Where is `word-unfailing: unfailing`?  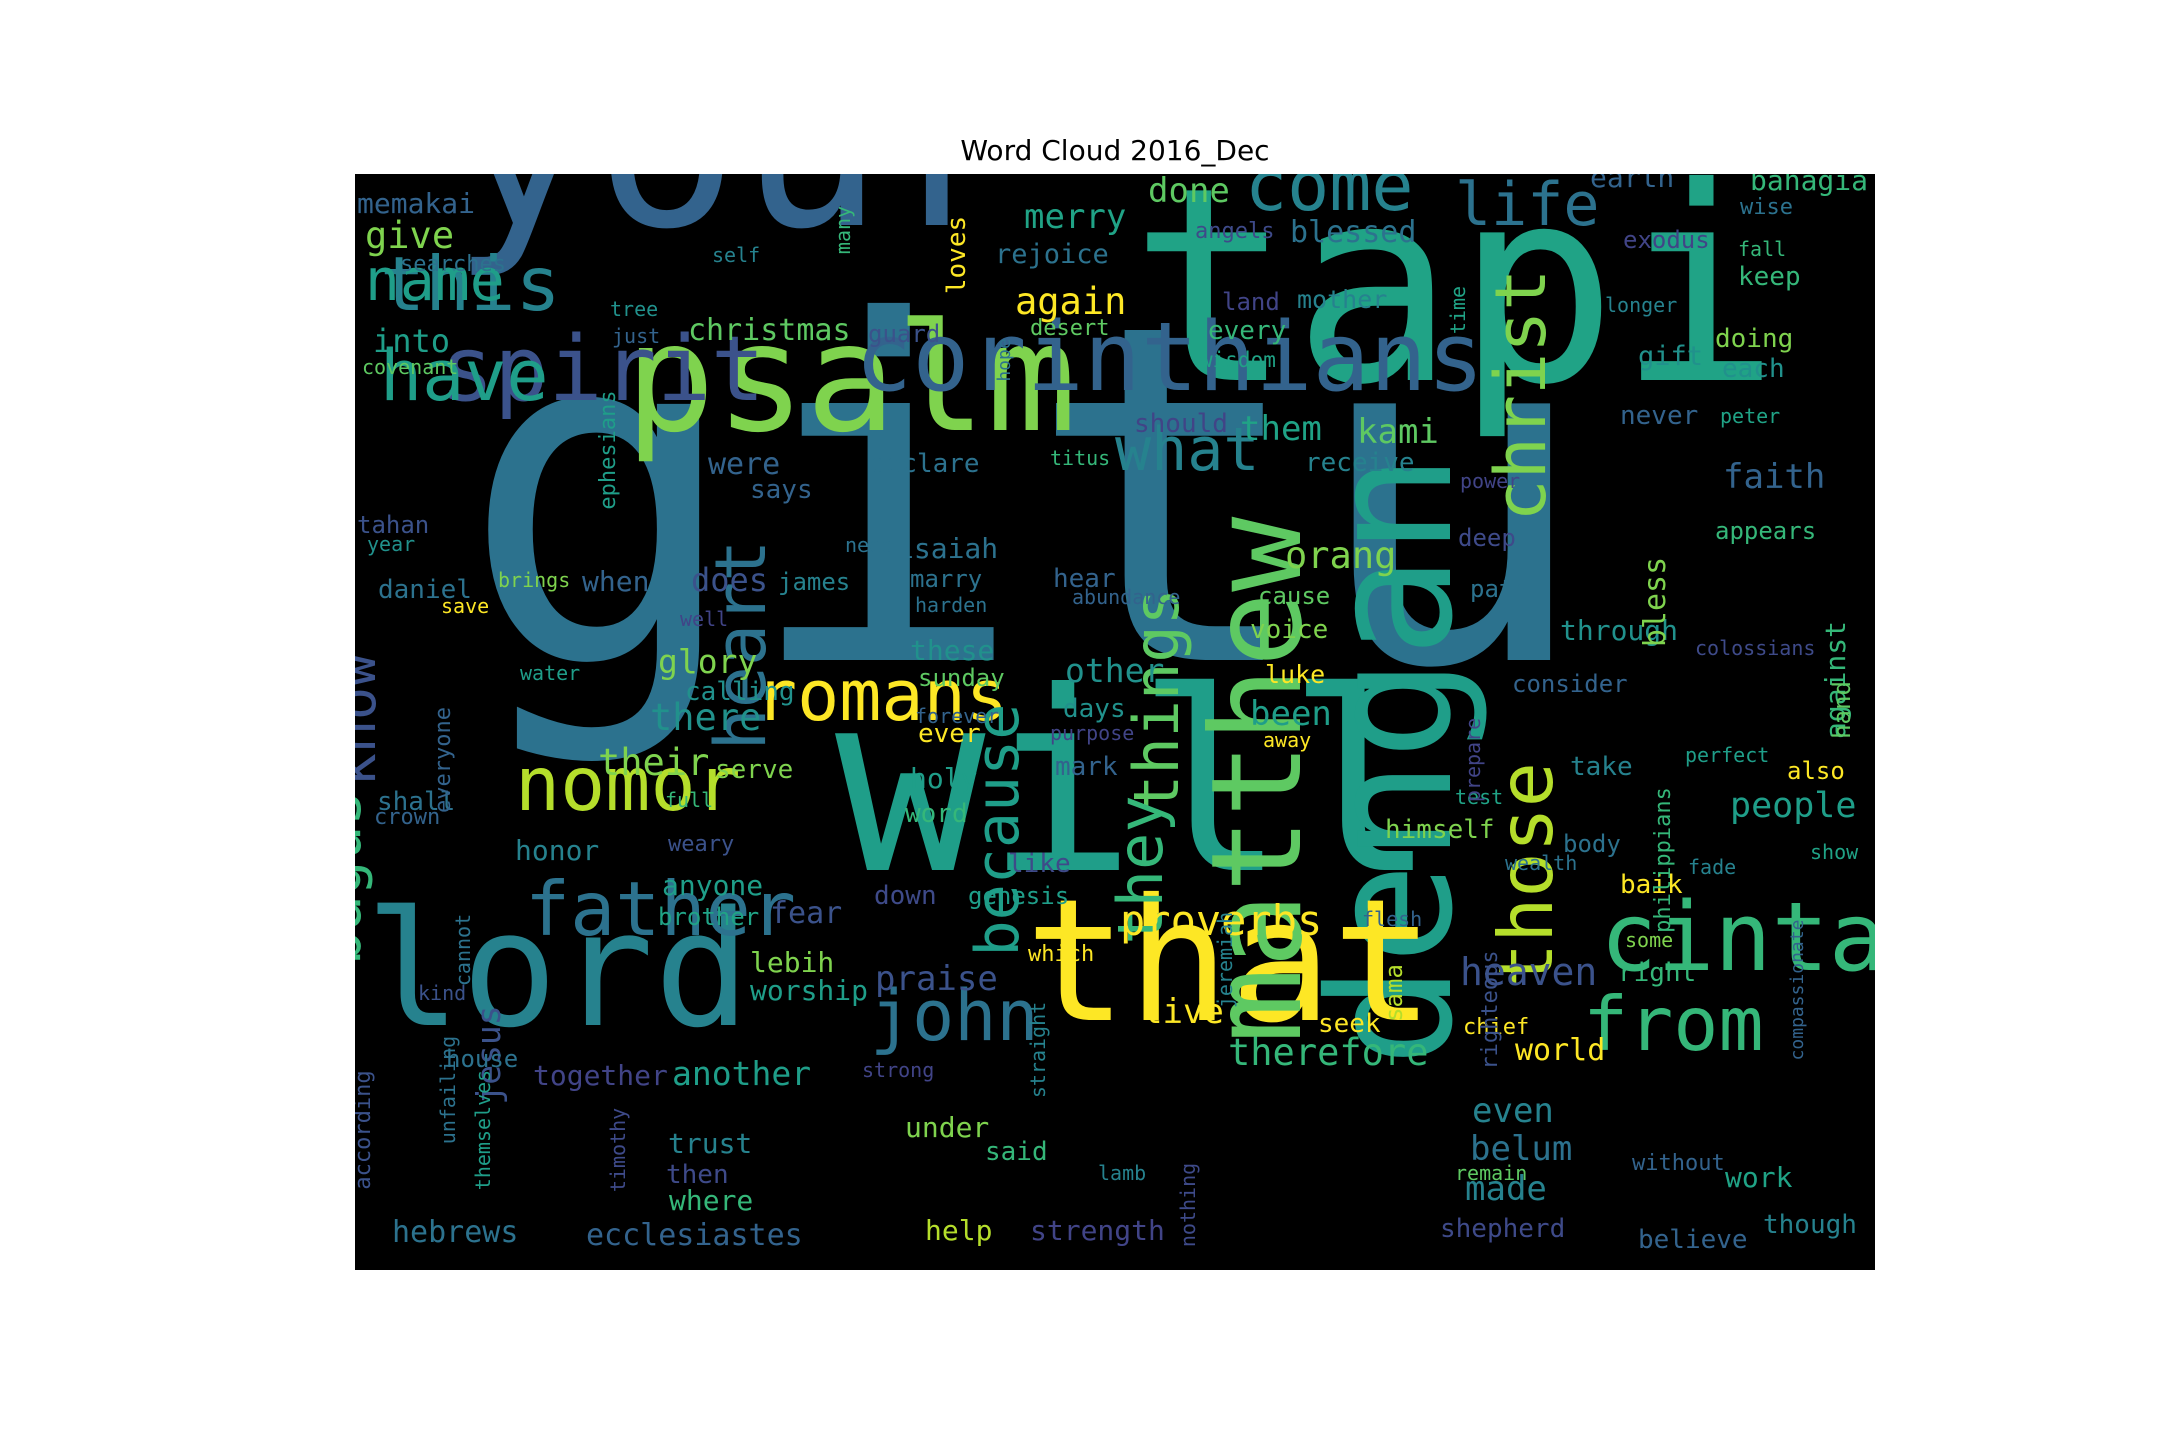
word-unfailing: unfailing is located at coordinates (448, 1090).